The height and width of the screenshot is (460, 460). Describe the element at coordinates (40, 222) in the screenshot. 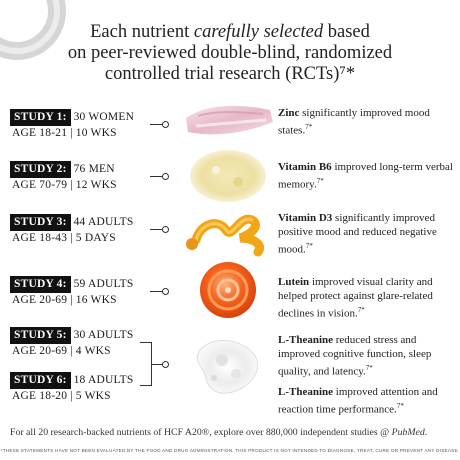

I see `study-tag: STUDY 3:` at that location.